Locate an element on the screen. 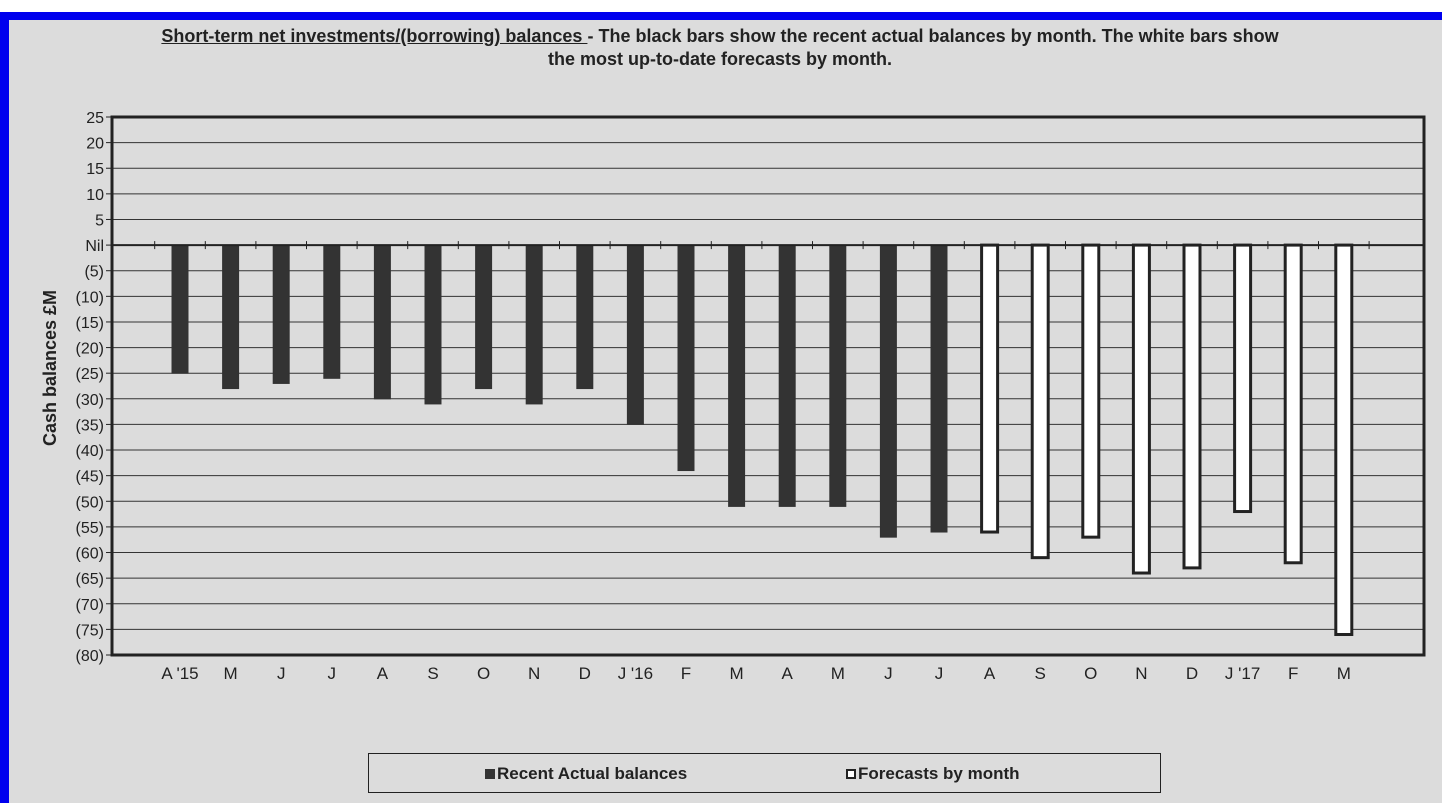  y-tick-label: (65) is located at coordinates (90, 579).